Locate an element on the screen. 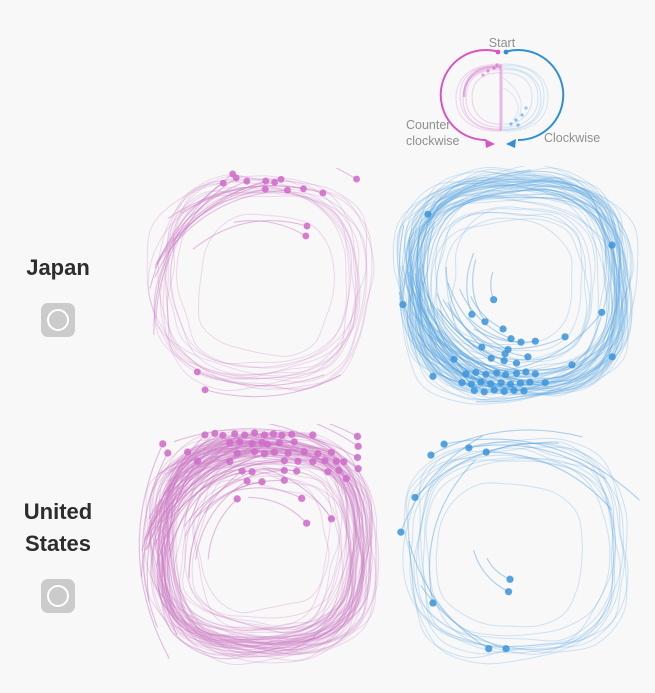 This screenshot has width=655, height=693. legend-cw-dots is located at coordinates (518, 116).